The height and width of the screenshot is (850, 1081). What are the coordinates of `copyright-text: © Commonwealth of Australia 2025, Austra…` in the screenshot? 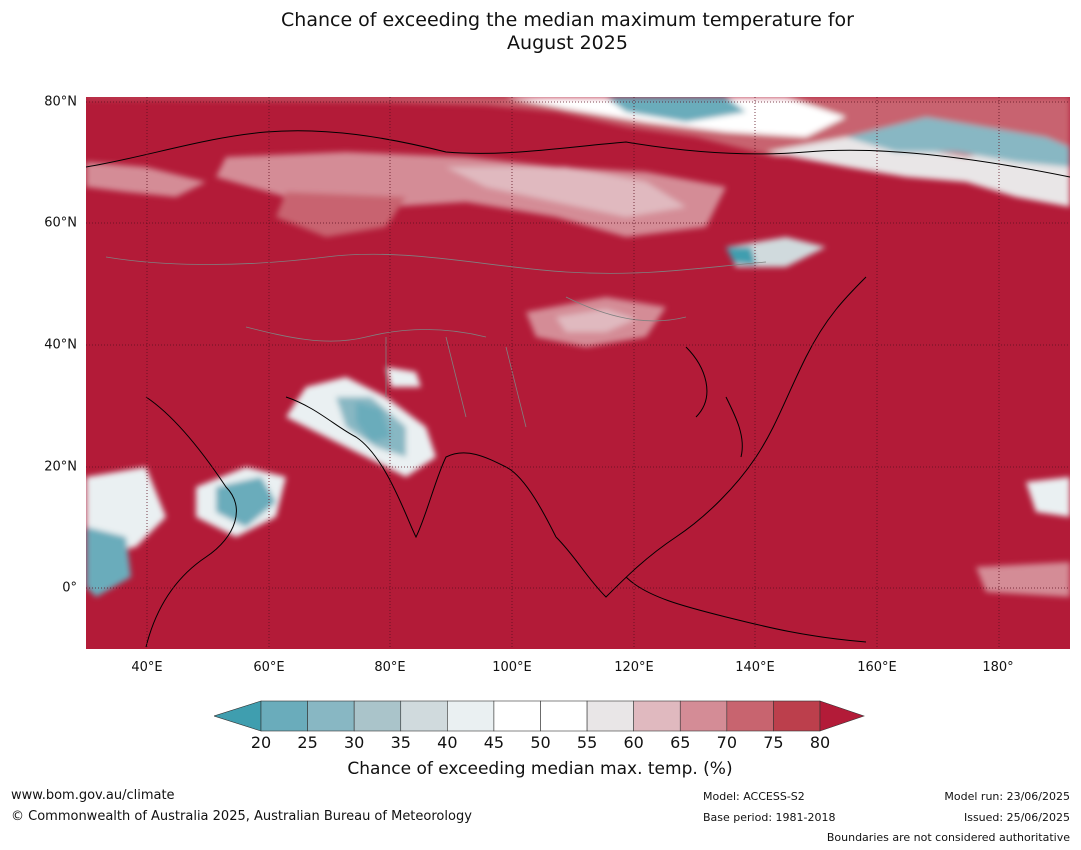 It's located at (241, 816).